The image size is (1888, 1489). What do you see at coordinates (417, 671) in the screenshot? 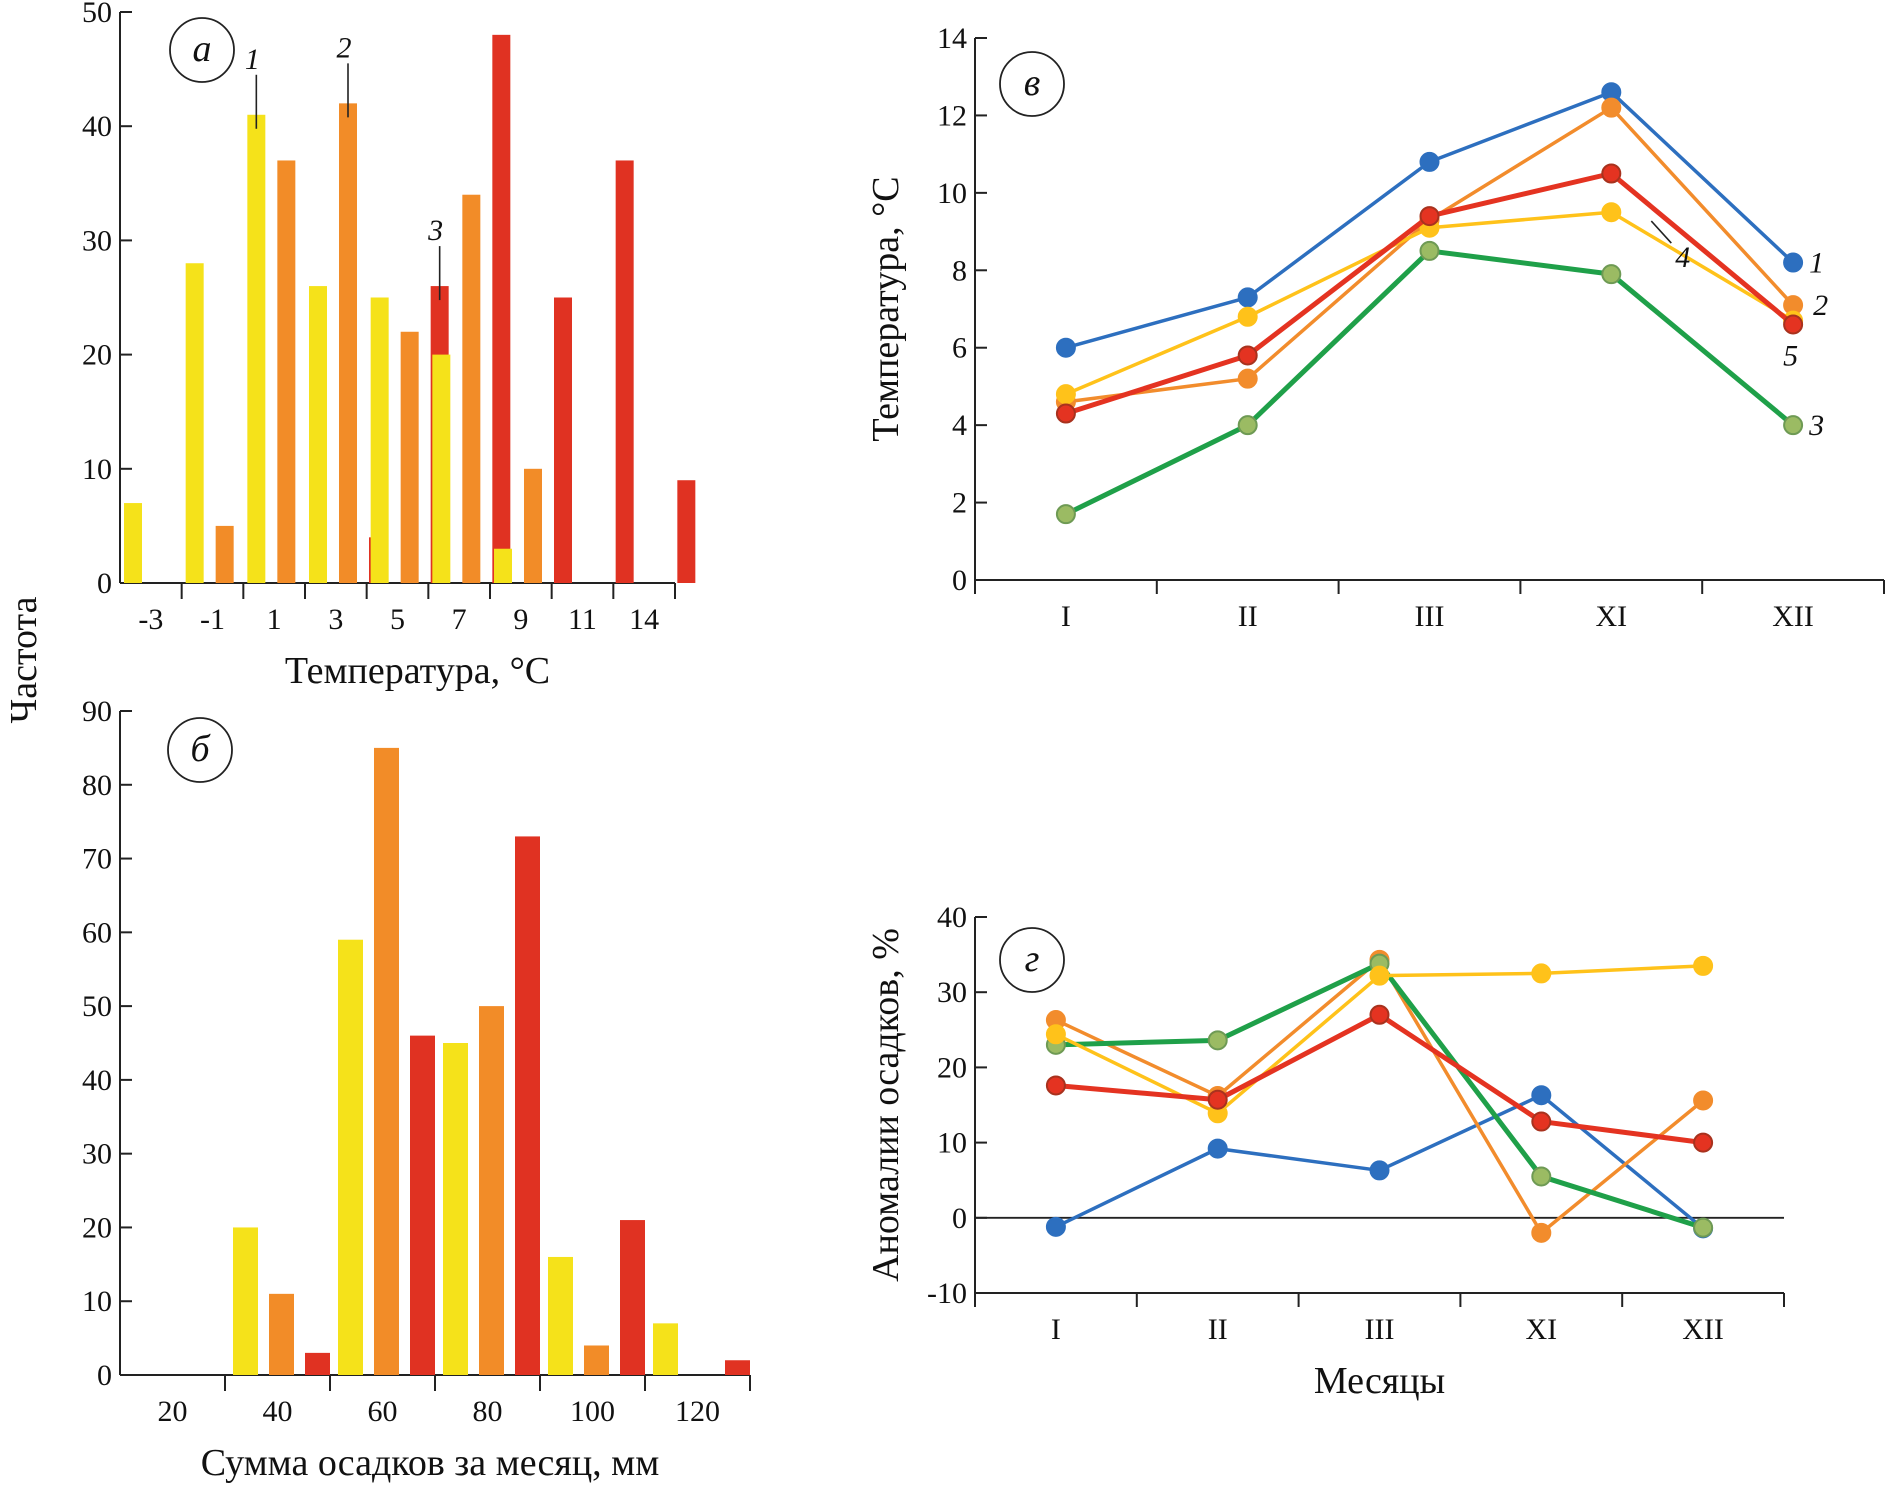
I see `a-x-axis-label: Температура, °С` at bounding box center [417, 671].